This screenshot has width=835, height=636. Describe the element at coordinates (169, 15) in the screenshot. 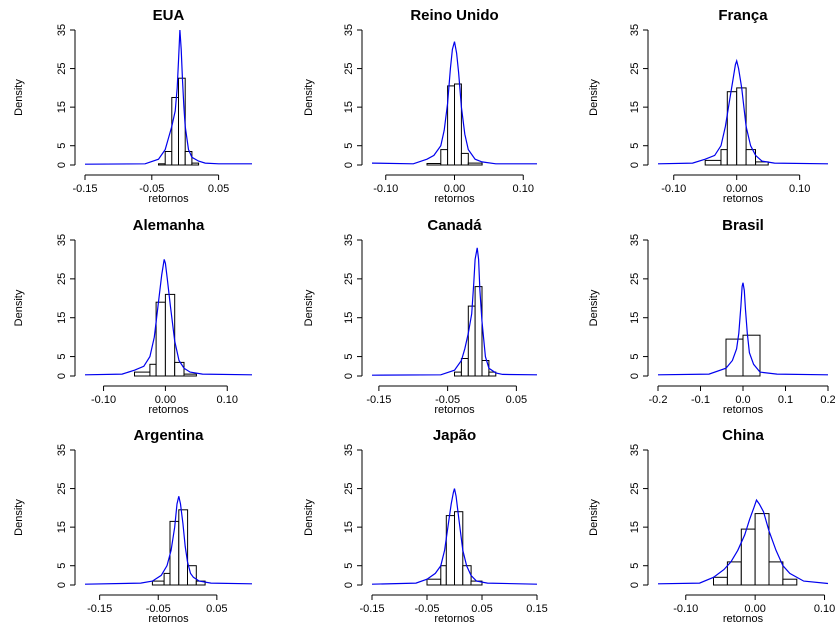

I see `panel-title: EUA` at that location.